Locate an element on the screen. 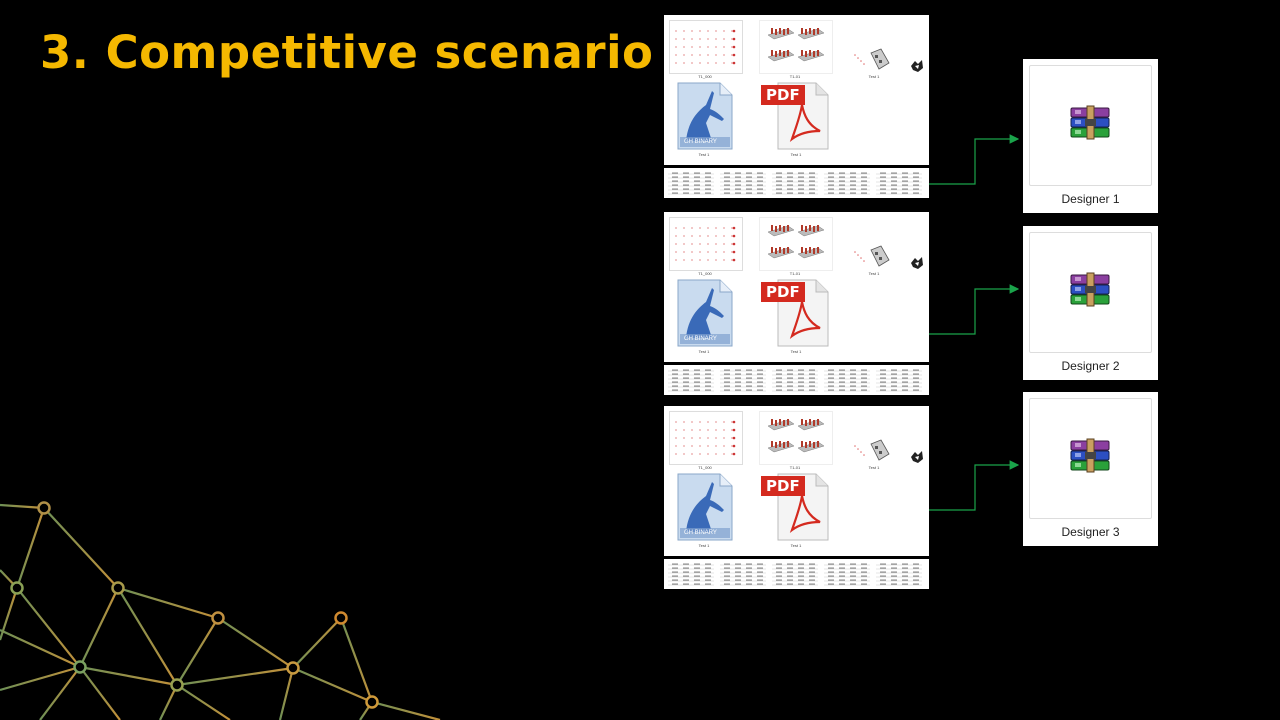  designer-label: Designer 2 is located at coordinates (1090, 366).